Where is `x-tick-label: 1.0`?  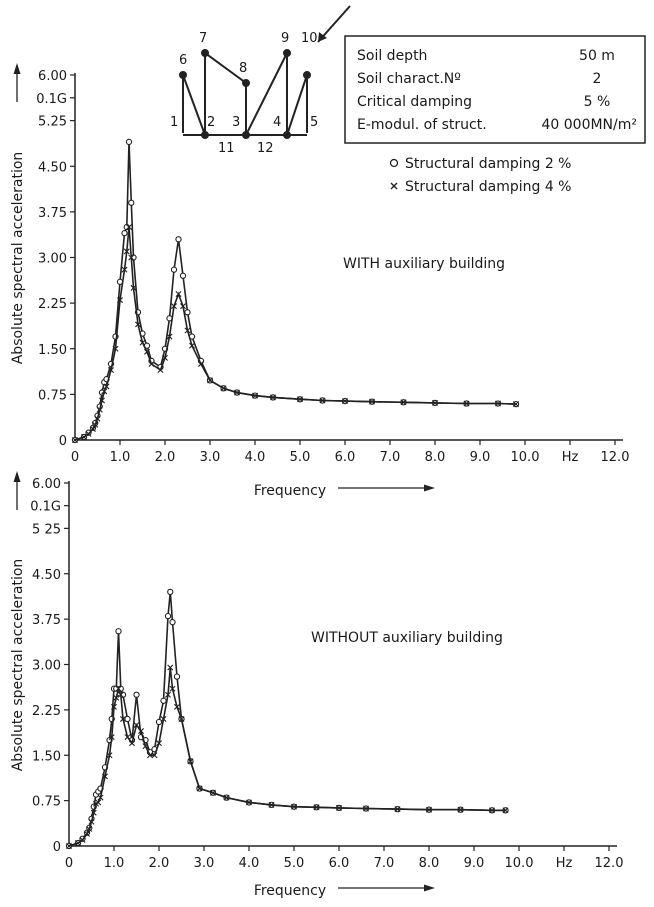 x-tick-label: 1.0 is located at coordinates (120, 457).